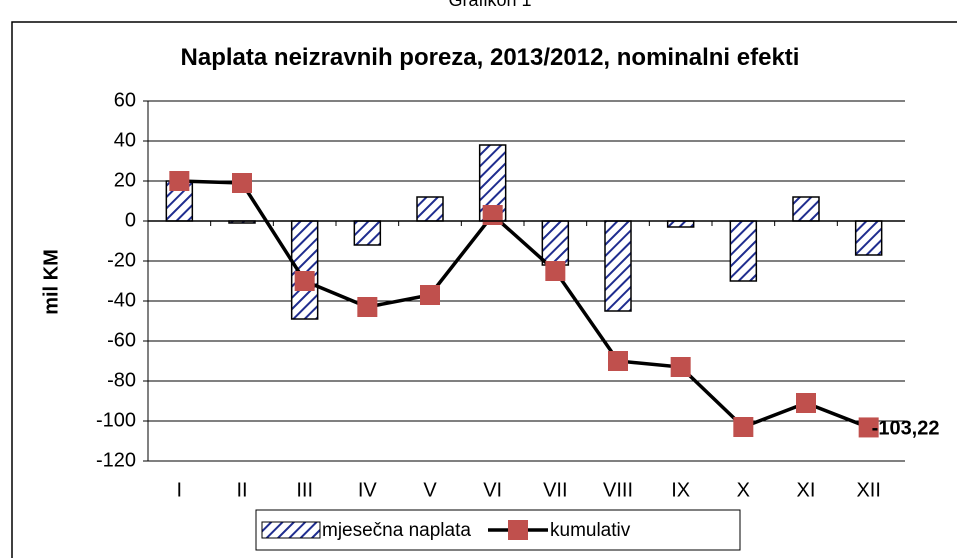 This screenshot has height=558, width=957. What do you see at coordinates (906, 429) in the screenshot?
I see `data-label: -103,22` at bounding box center [906, 429].